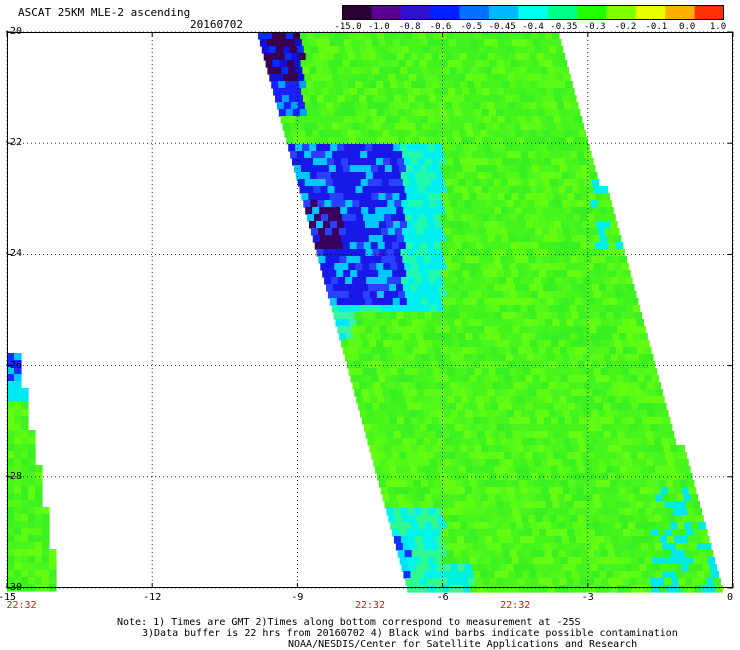 This screenshot has width=740, height=650. I want to click on colorbar, so click(533, 12).